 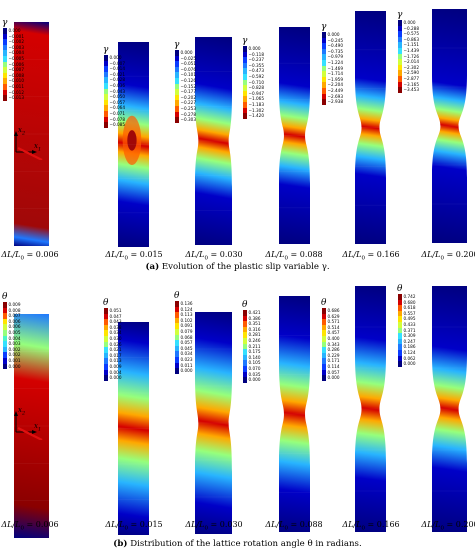 What do you see at coordinates (117, 108) in the screenshot?
I see `legend-value: −0.064` at bounding box center [117, 108].